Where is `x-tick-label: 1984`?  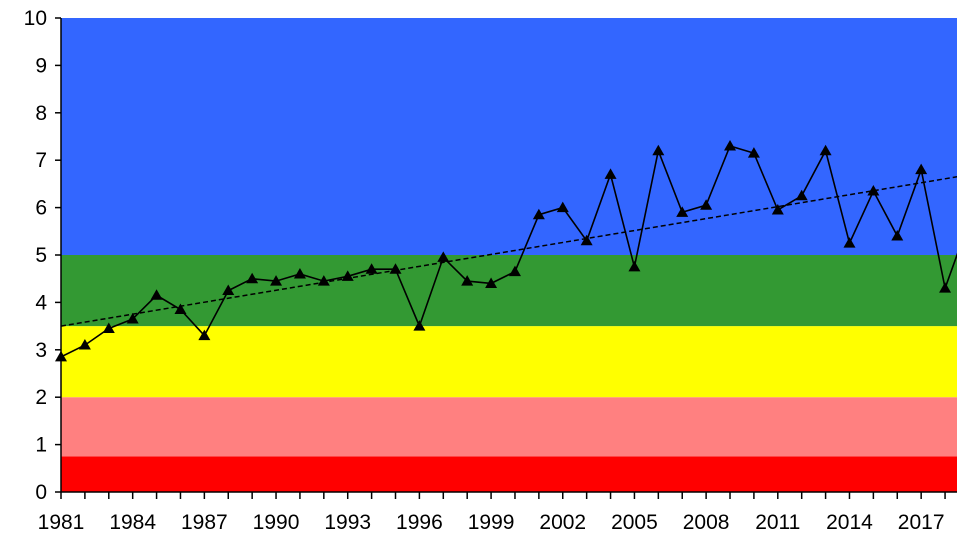 x-tick-label: 1984 is located at coordinates (132, 522).